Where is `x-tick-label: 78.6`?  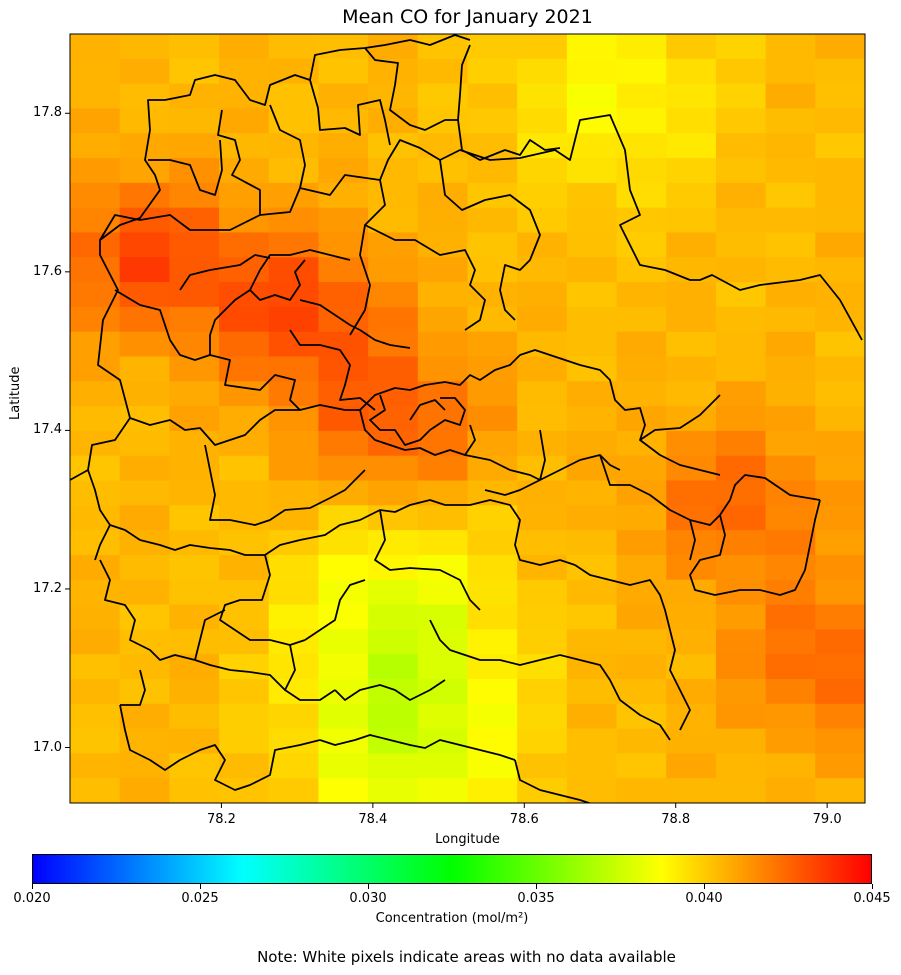 x-tick-label: 78.6 is located at coordinates (524, 819).